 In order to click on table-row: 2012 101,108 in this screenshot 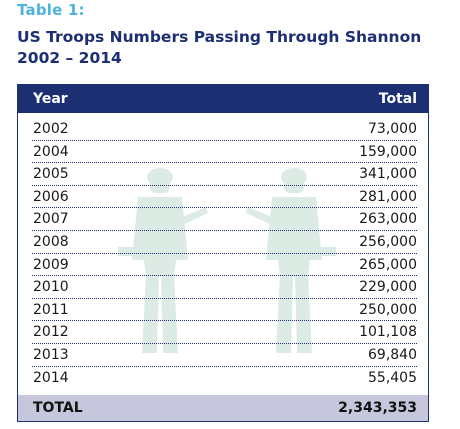, I will do `click(224, 332)`.